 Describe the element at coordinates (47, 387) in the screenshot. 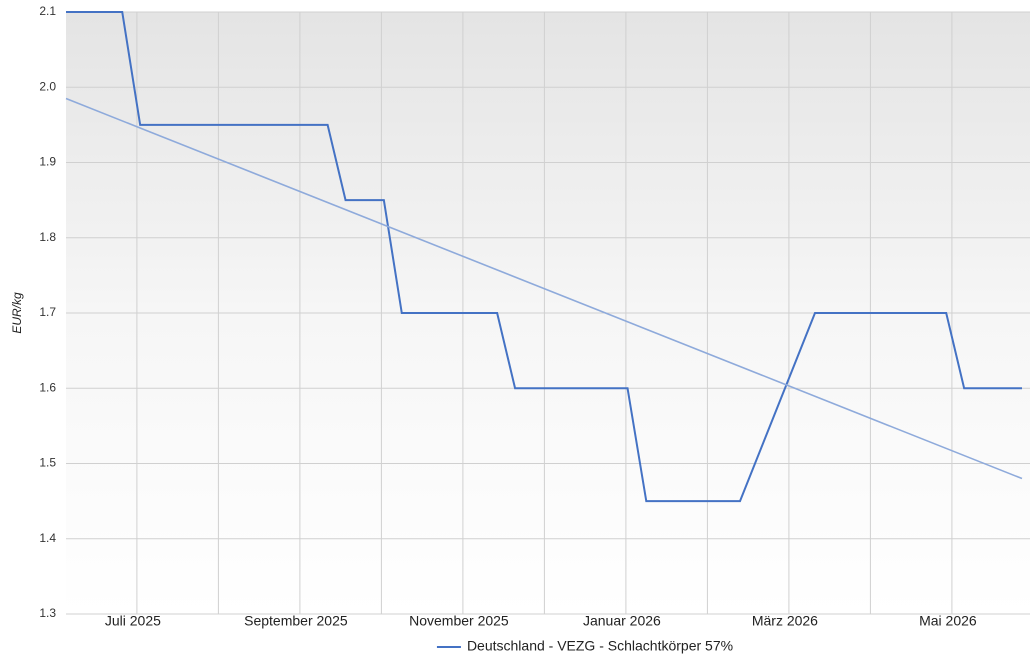

I see `y-tick-label: 1.6` at that location.